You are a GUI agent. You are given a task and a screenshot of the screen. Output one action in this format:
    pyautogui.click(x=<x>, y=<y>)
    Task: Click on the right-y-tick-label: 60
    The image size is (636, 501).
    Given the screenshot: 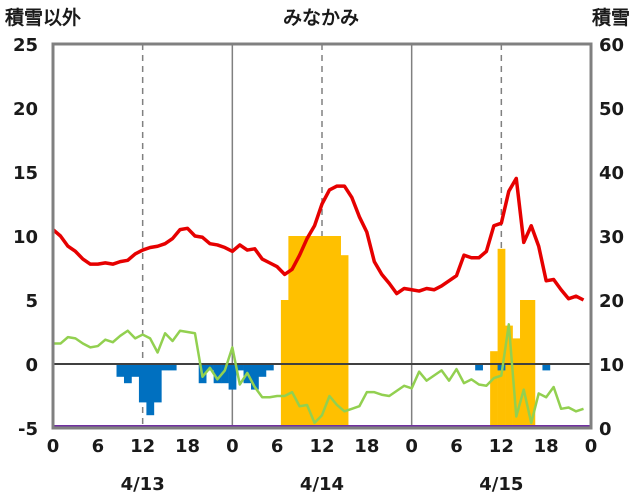 What is the action you would take?
    pyautogui.click(x=611, y=45)
    